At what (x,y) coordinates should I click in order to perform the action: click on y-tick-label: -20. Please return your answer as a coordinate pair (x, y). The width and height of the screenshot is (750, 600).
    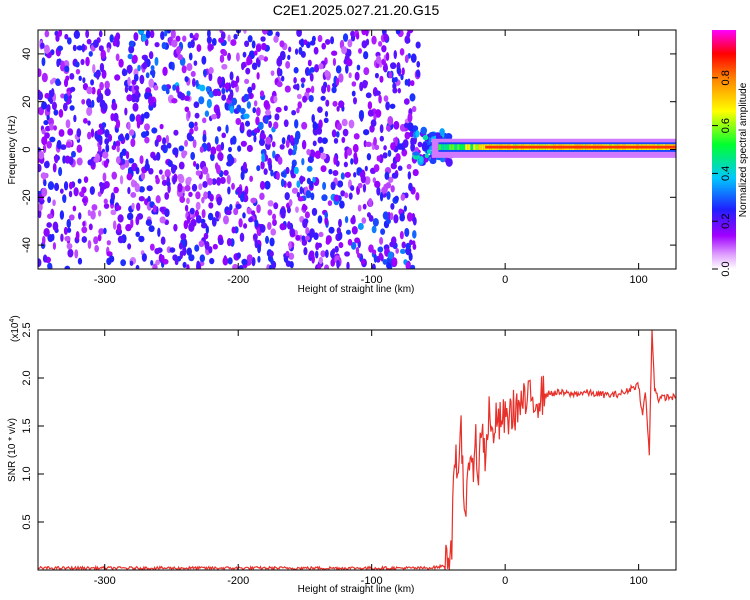
    Looking at the image, I should click on (27, 197).